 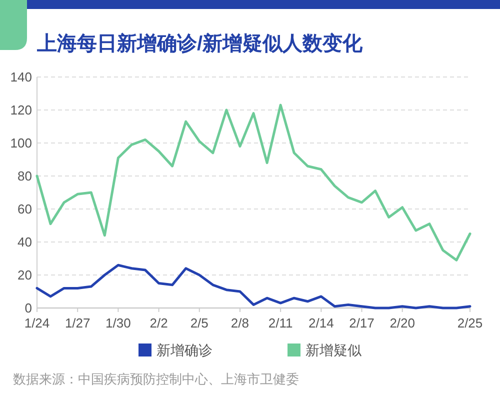 What do you see at coordinates (184, 350) in the screenshot?
I see `legend-label: 新增确诊` at bounding box center [184, 350].